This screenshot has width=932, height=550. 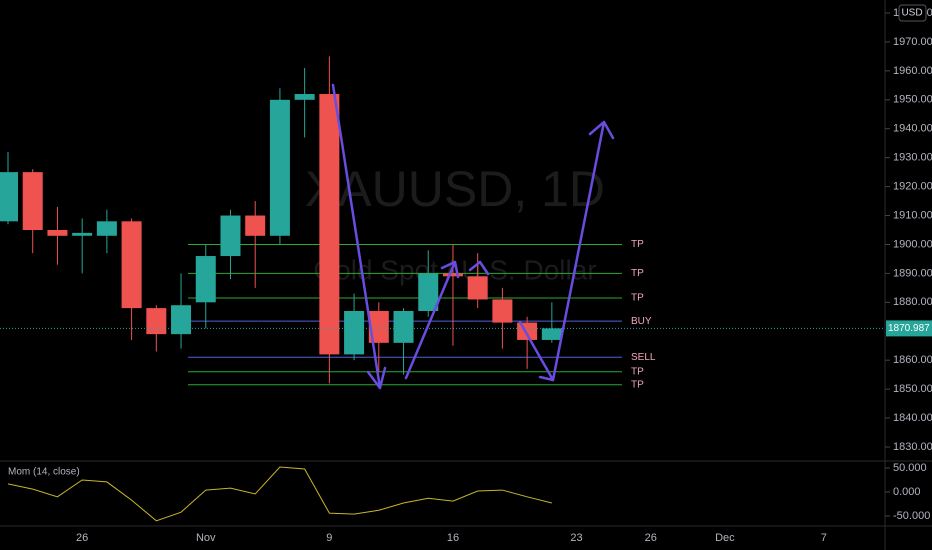 What do you see at coordinates (912, 360) in the screenshot?
I see `y-tick-label: 1860.000` at bounding box center [912, 360].